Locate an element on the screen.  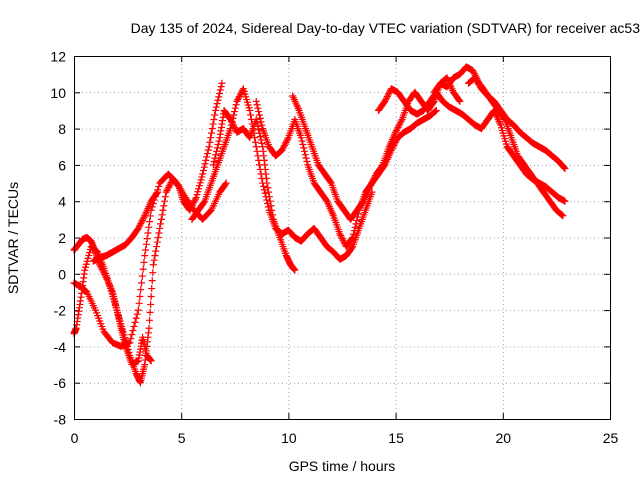
y-tick-label: 8 is located at coordinates (62, 129).